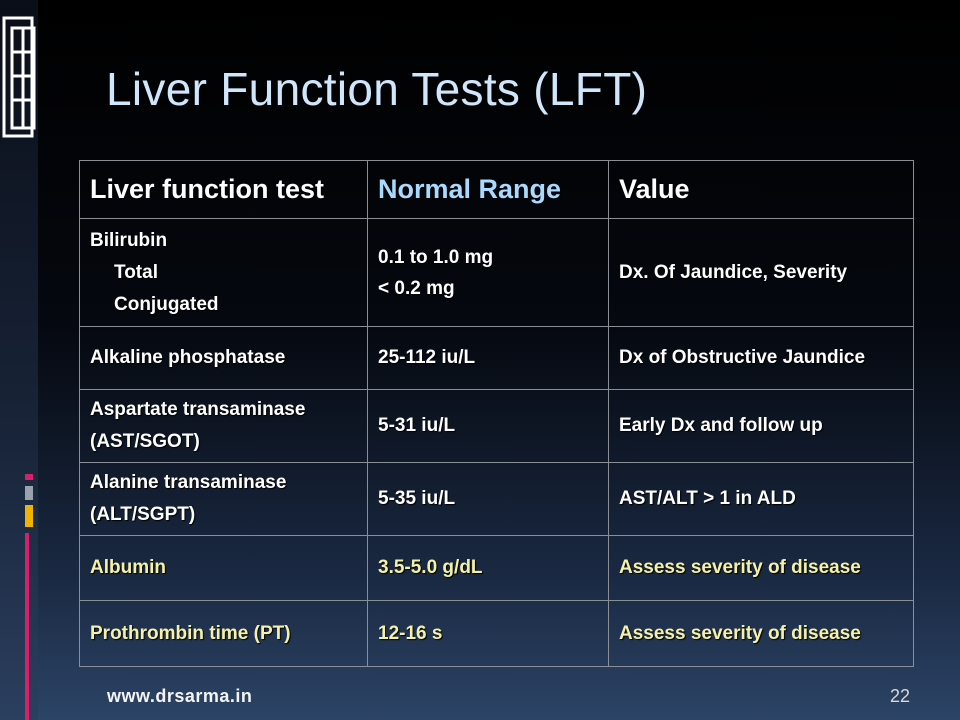 Image resolution: width=960 pixels, height=720 pixels. What do you see at coordinates (761, 358) in the screenshot?
I see `value-cell: Dx of Obstructive Jaundice` at bounding box center [761, 358].